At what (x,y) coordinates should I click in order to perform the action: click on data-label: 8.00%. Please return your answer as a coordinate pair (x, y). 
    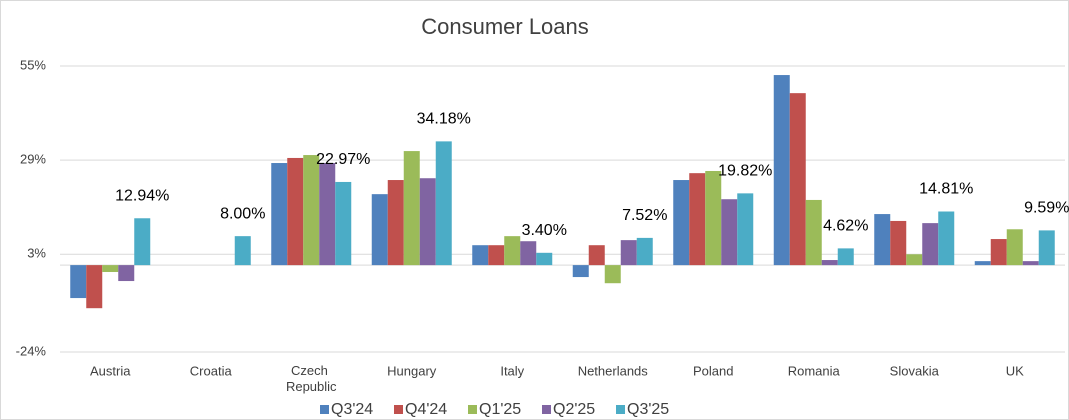
    Looking at the image, I should click on (242, 213).